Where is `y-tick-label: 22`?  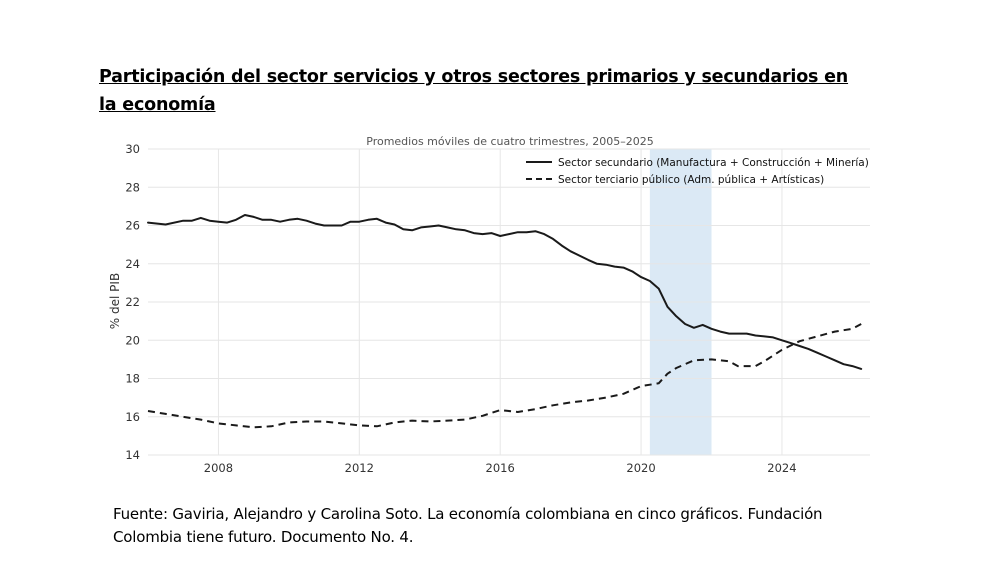 y-tick-label: 22 is located at coordinates (132, 302).